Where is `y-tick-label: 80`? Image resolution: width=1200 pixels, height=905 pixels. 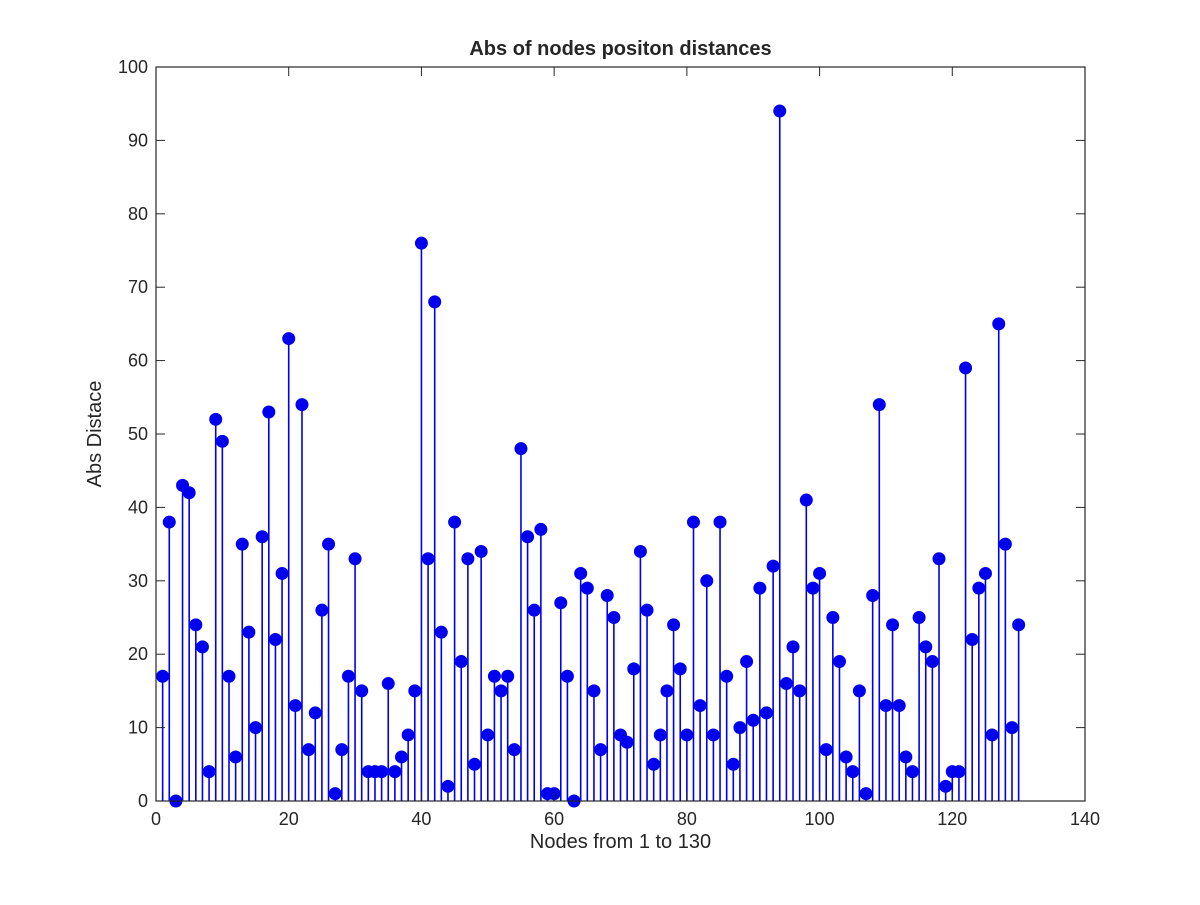
y-tick-label: 80 is located at coordinates (138, 214).